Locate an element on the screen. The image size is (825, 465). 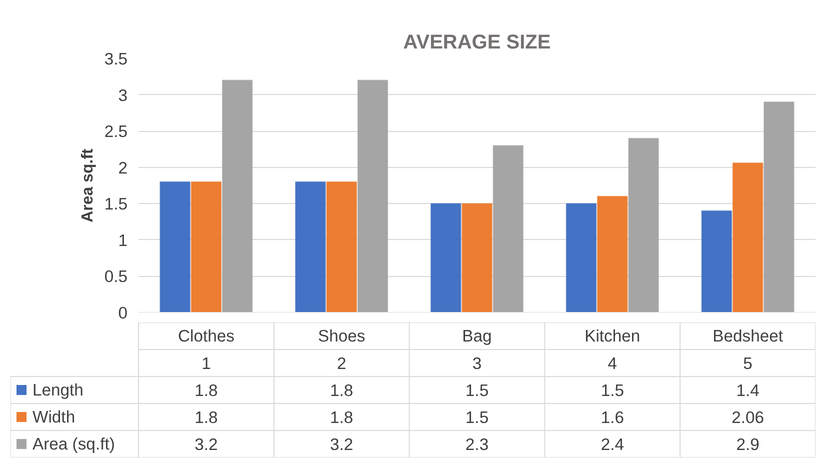
y-tick-label: 2.5 is located at coordinates (116, 132).